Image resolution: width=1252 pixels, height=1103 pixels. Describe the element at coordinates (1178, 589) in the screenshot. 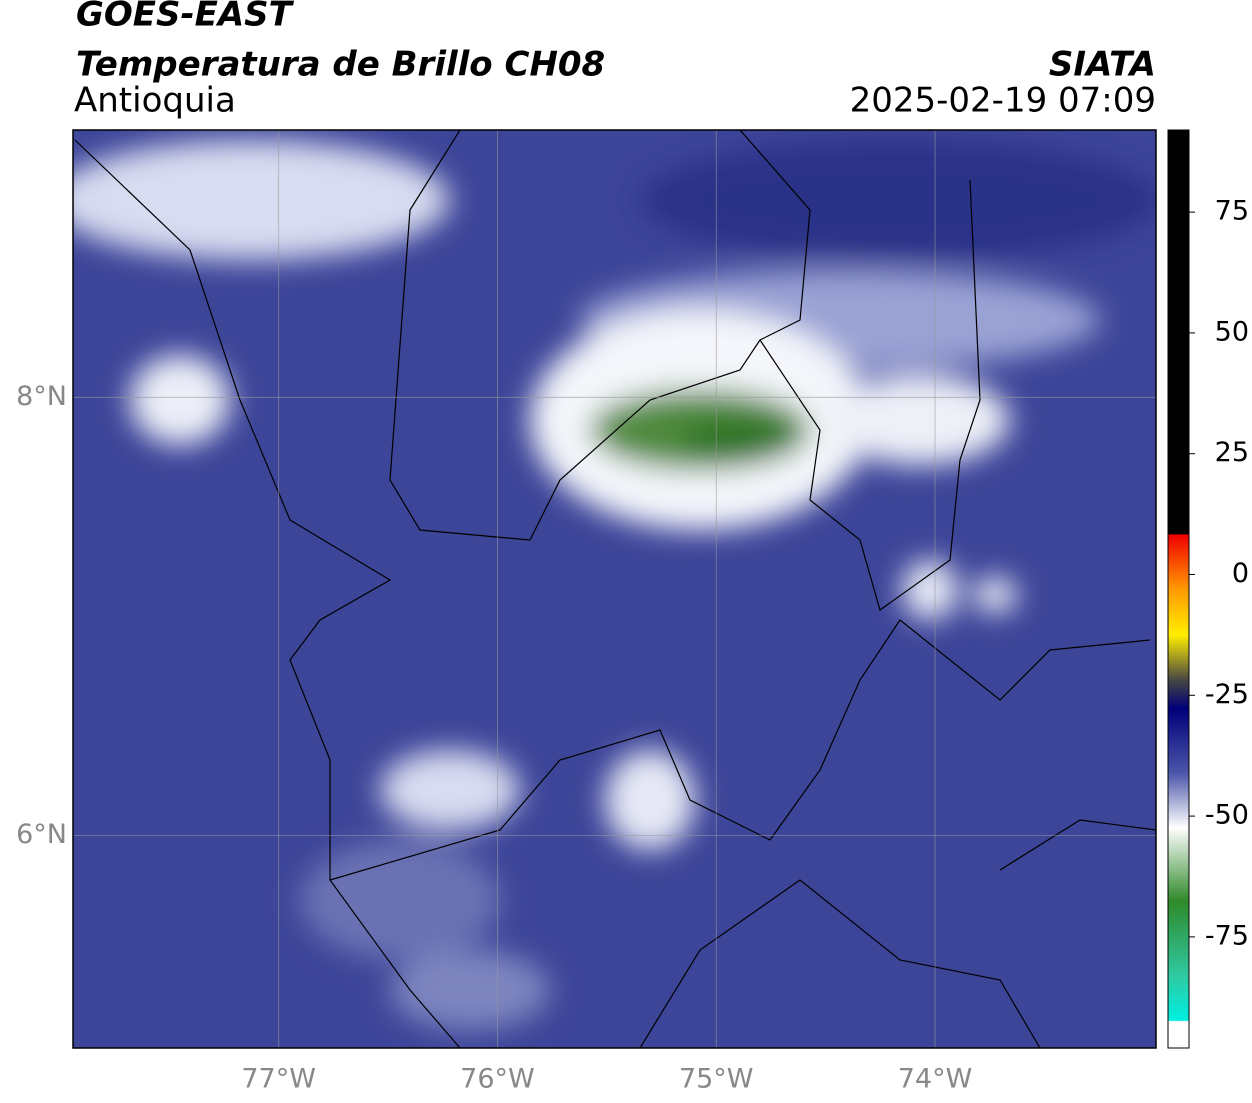

I see `colorbar` at that location.